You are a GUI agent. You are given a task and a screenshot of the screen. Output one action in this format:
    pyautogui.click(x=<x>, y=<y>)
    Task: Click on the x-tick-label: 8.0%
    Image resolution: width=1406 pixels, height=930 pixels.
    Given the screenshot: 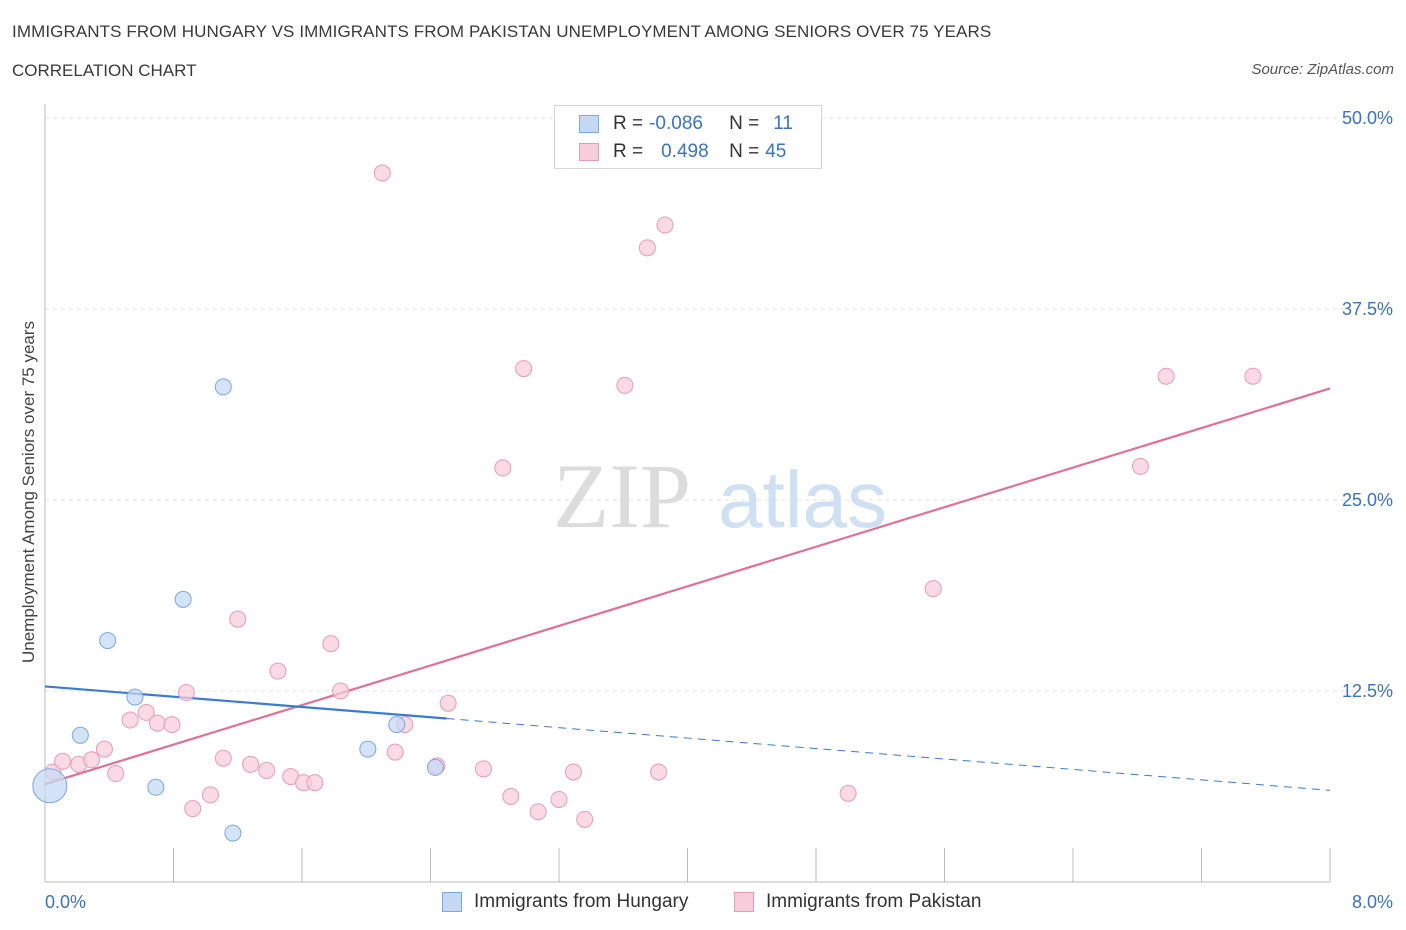 What is the action you would take?
    pyautogui.click(x=1372, y=902)
    